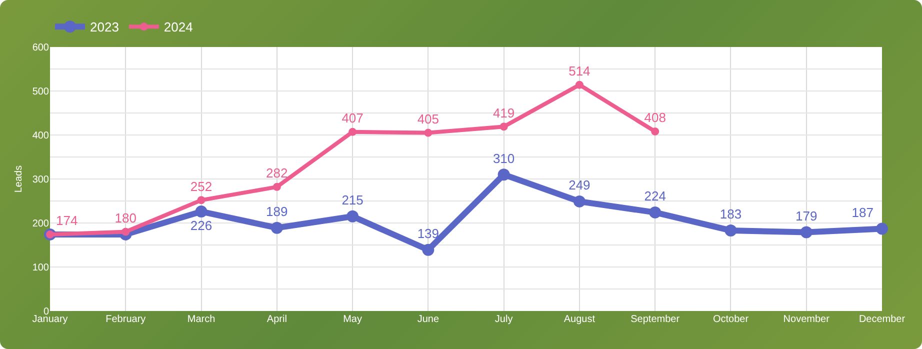 The height and width of the screenshot is (349, 922). Describe the element at coordinates (655, 118) in the screenshot. I see `data-label: 408` at that location.